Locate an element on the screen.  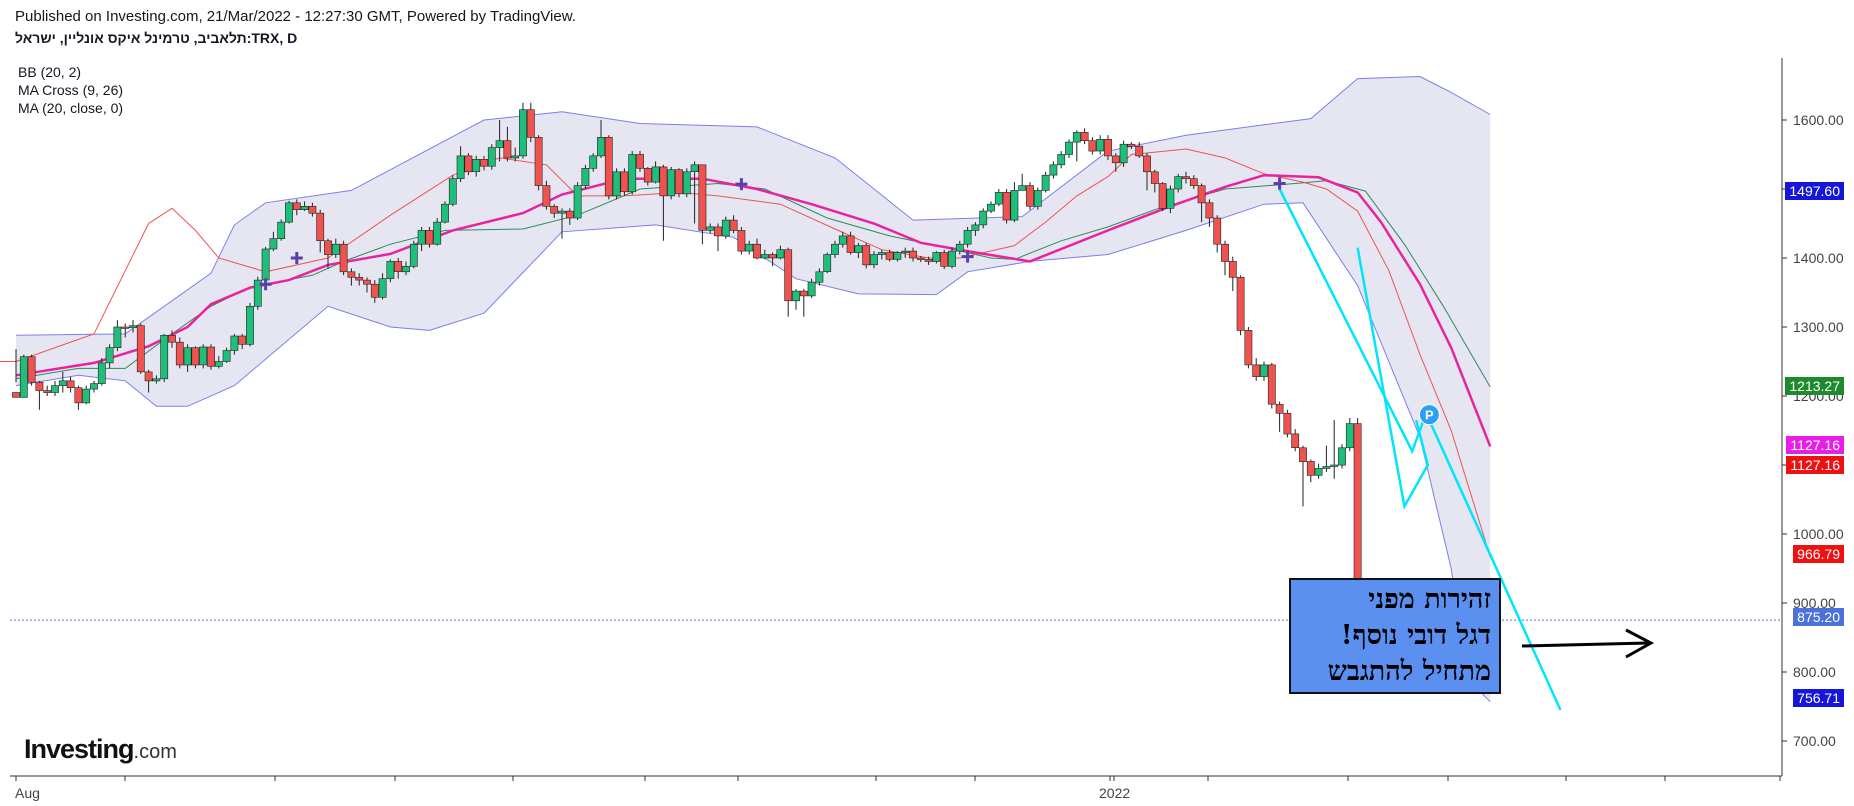
price-label-ma-fast: 1127.16 is located at coordinates (1815, 465).